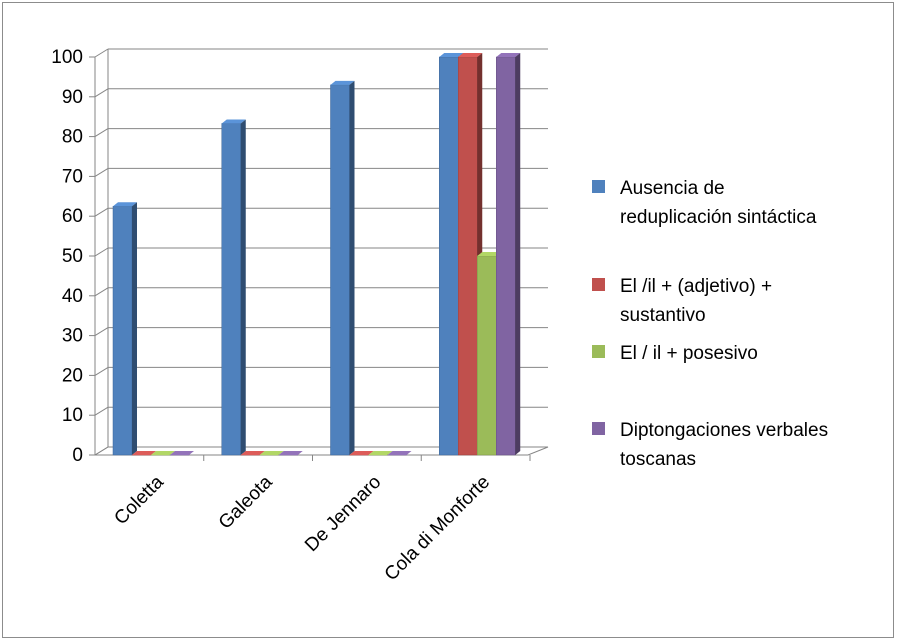 This screenshot has width=898, height=642. What do you see at coordinates (663, 315) in the screenshot?
I see `legend-label: sustantivo` at bounding box center [663, 315].